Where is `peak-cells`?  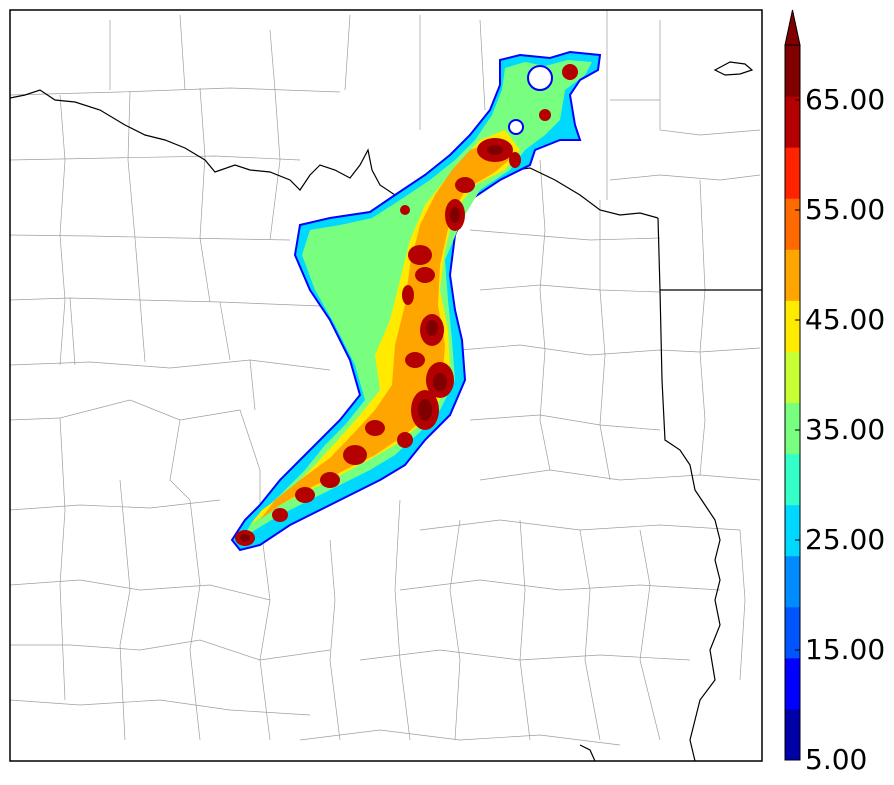 peak-cells is located at coordinates (371, 343).